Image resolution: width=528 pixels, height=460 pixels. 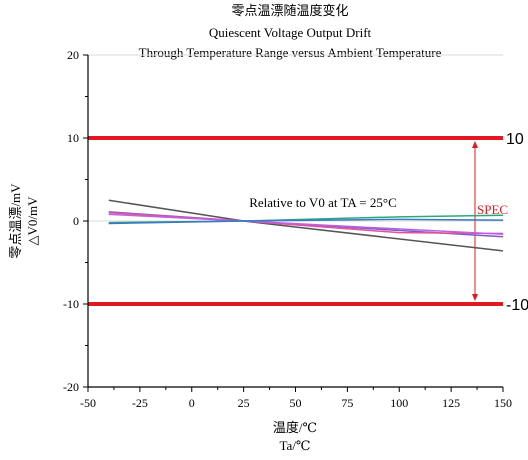 I want to click on y-axis-label-en: △V0/mV, so click(x=32, y=221).